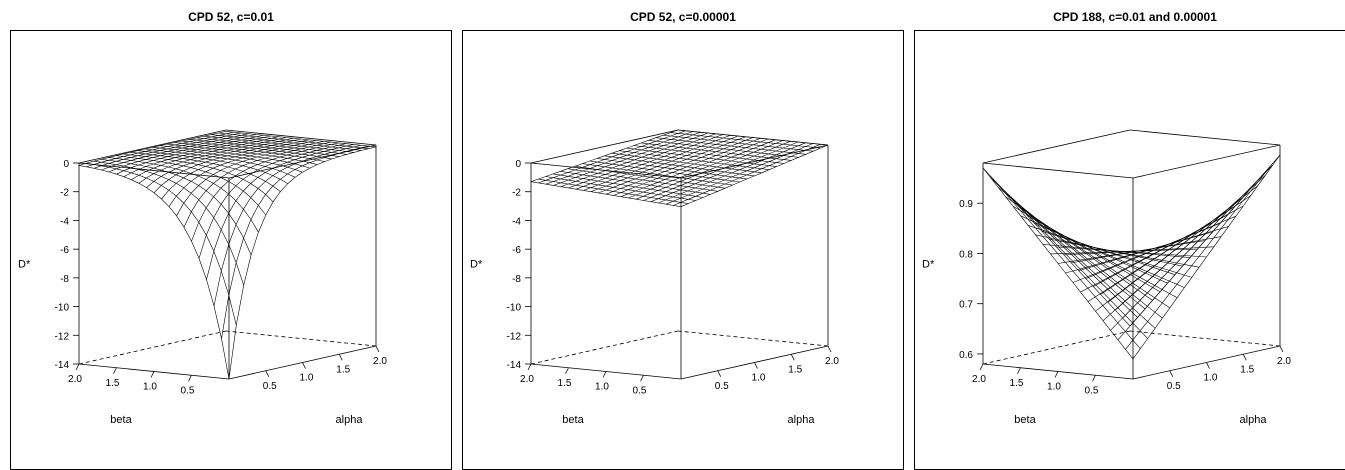 The width and height of the screenshot is (1345, 470). Describe the element at coordinates (966, 254) in the screenshot. I see `z-tick-label: 0.8` at that location.